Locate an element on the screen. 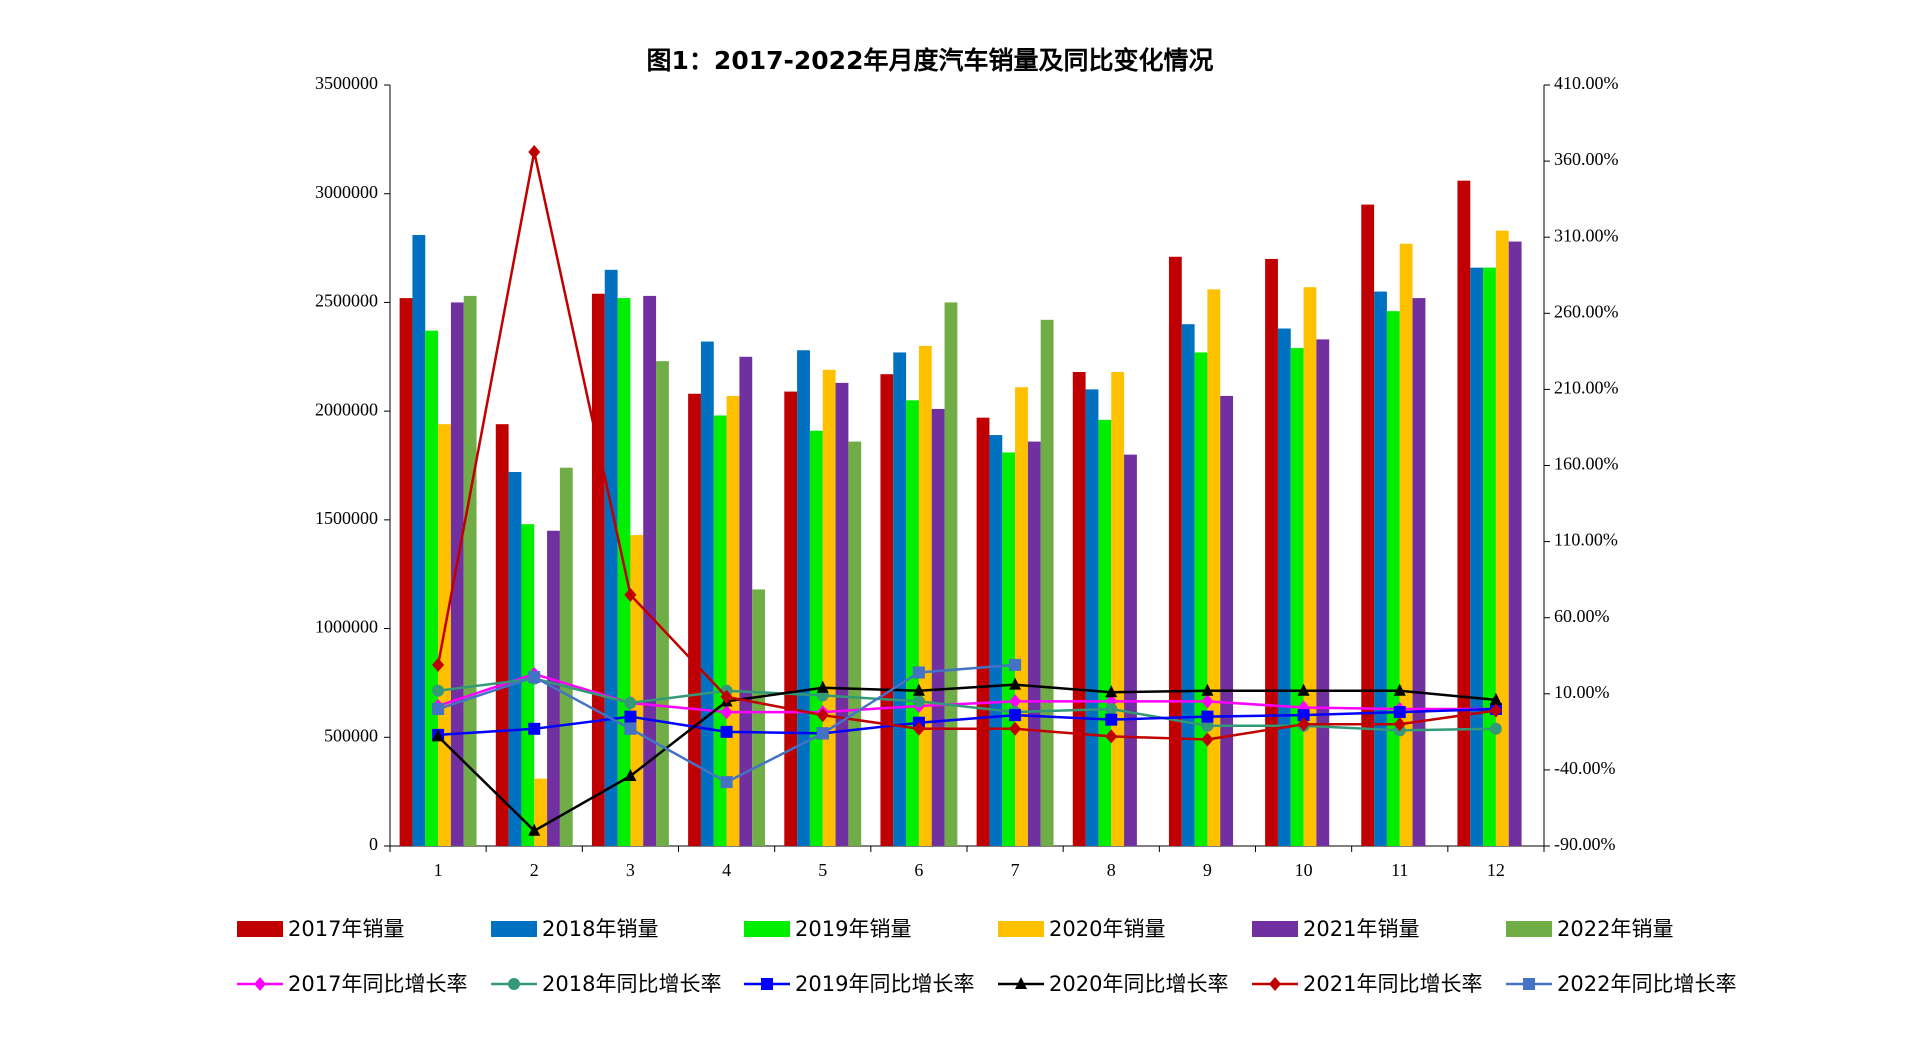  legend-label: 2018年销量 is located at coordinates (600, 929).